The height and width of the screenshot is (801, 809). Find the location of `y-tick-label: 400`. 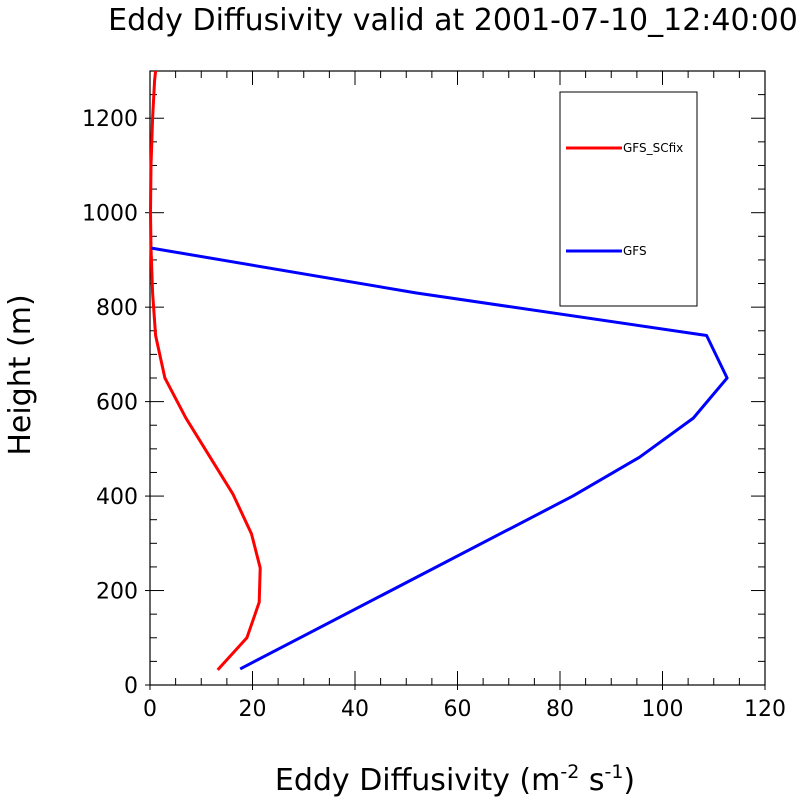

y-tick-label: 400 is located at coordinates (117, 497).